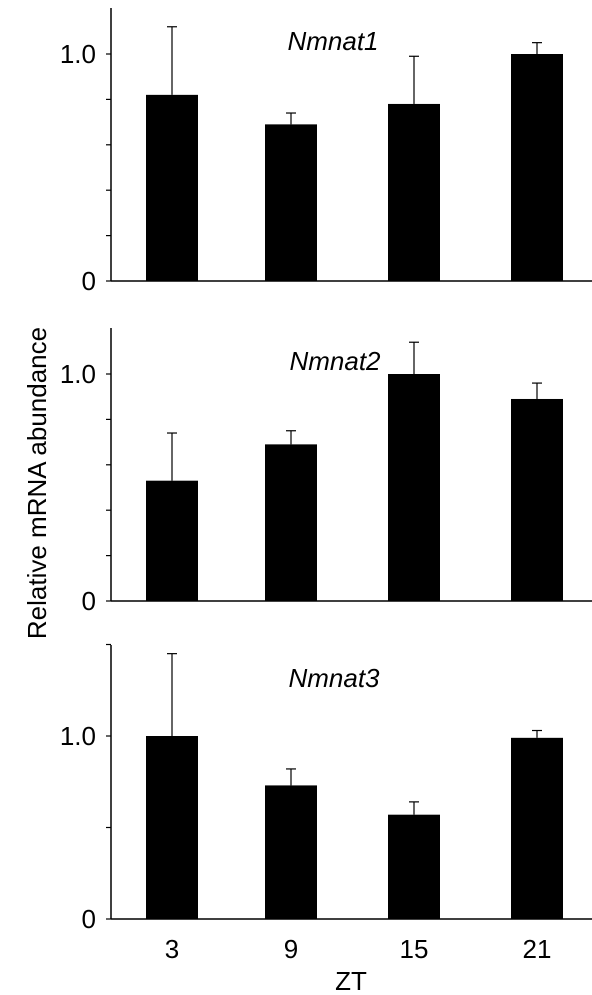 The image size is (592, 995). Describe the element at coordinates (537, 949) in the screenshot. I see `x-tick-label: 21` at that location.